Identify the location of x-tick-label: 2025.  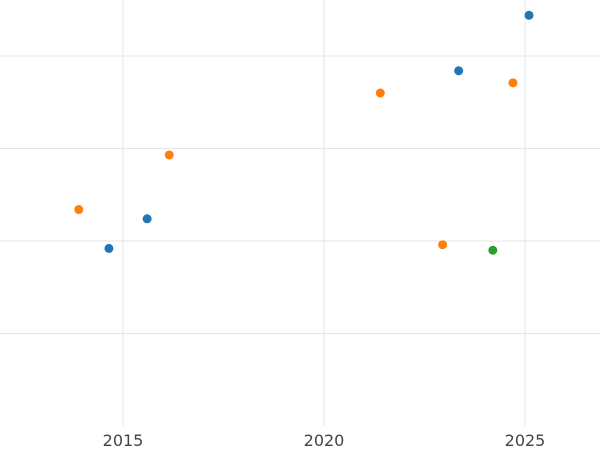
(525, 440).